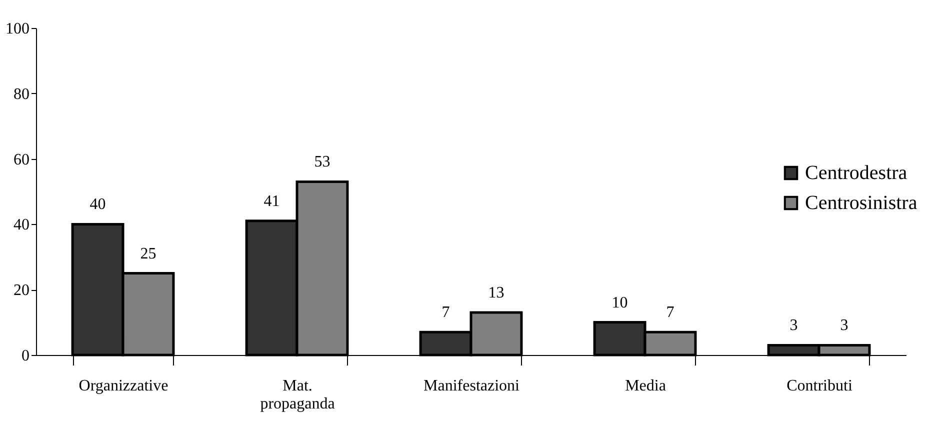 The image size is (935, 423). I want to click on y-tick-label: 100, so click(18, 29).